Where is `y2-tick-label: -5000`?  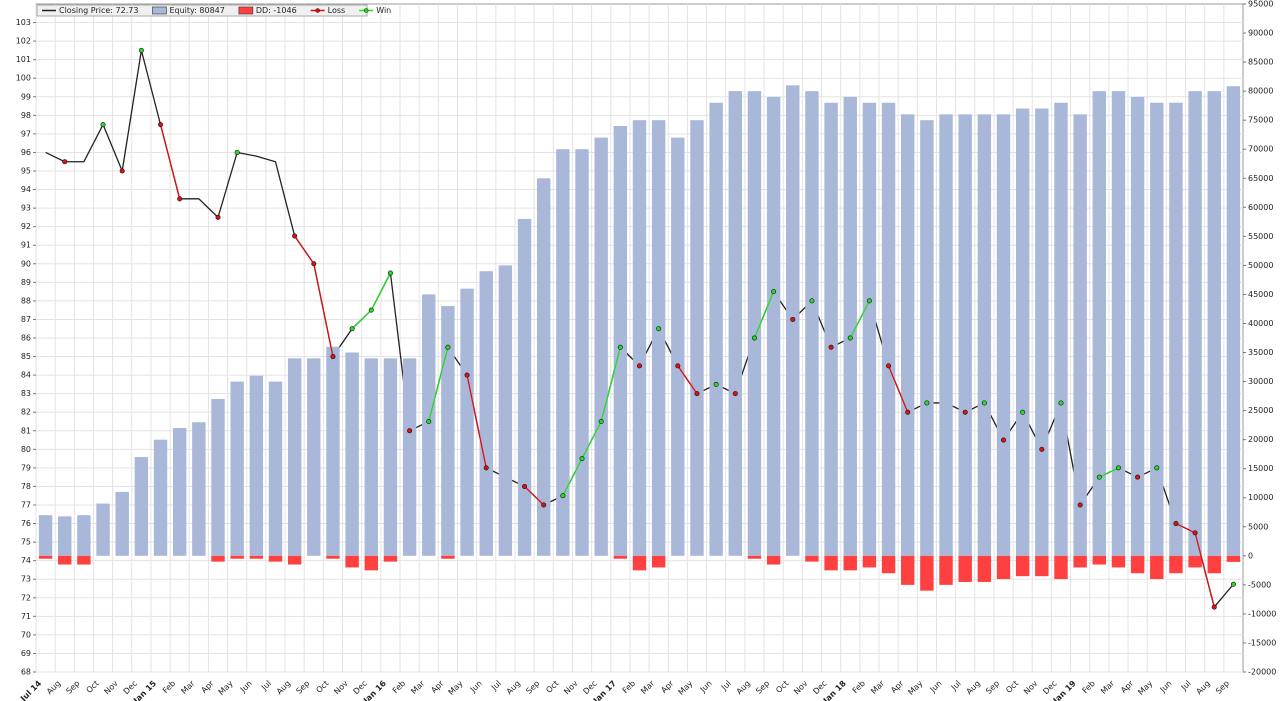 y2-tick-label: -5000 is located at coordinates (1259, 584).